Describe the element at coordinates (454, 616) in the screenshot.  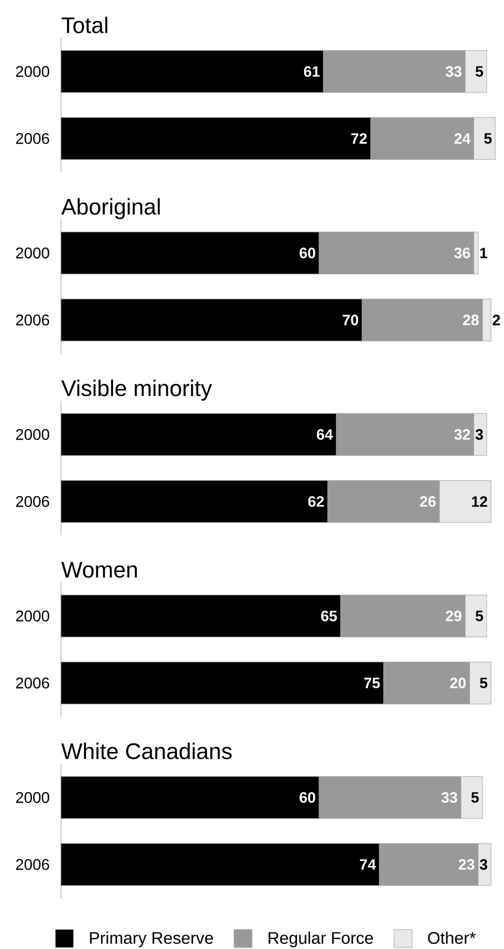
I see `data-label: 29` at that location.